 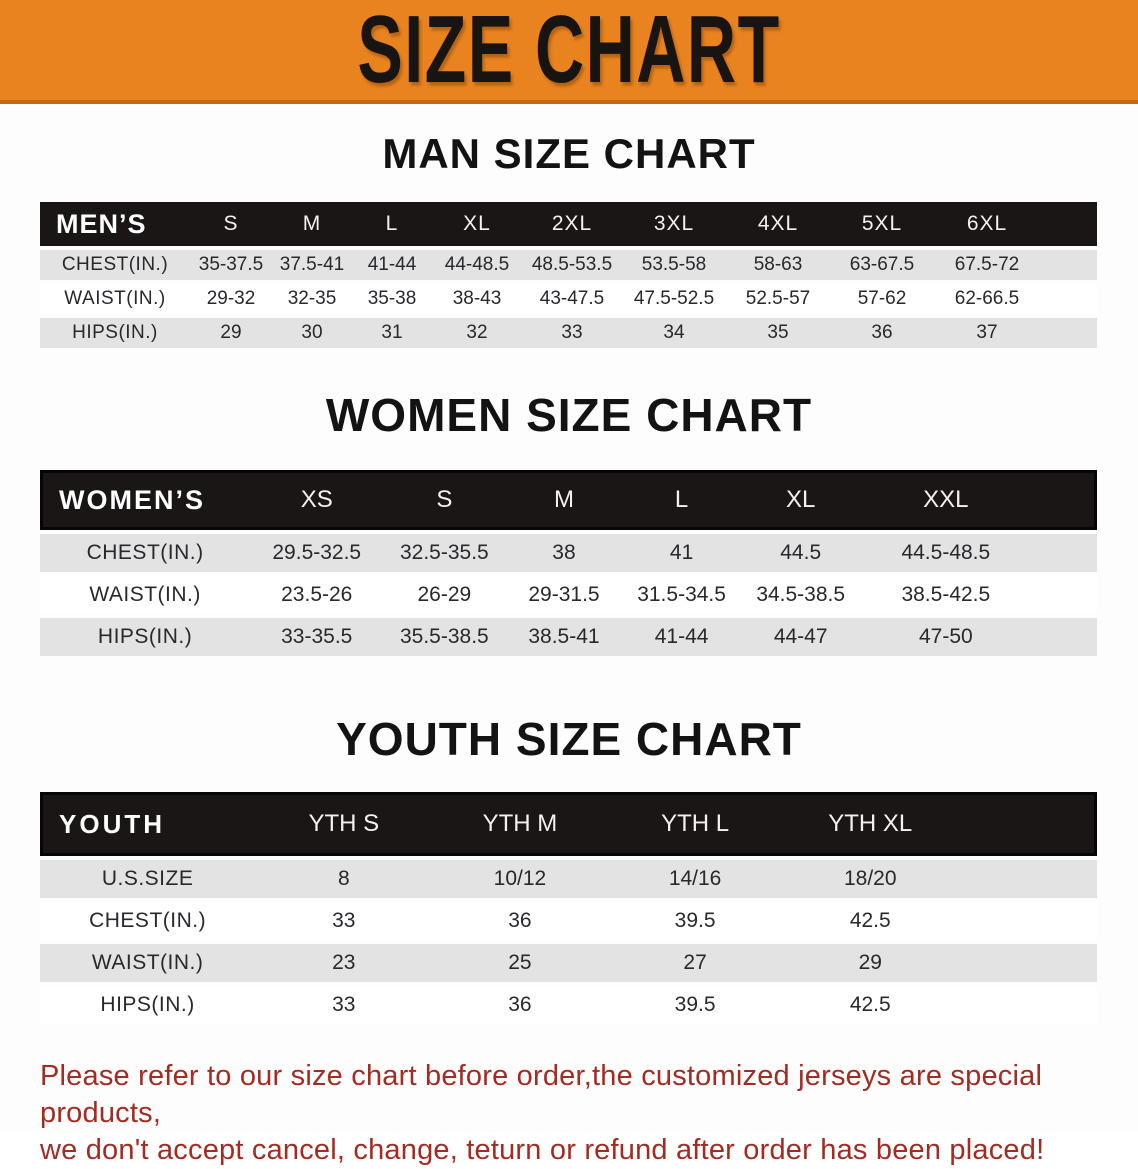 I want to click on measure-value: 34, so click(x=674, y=333).